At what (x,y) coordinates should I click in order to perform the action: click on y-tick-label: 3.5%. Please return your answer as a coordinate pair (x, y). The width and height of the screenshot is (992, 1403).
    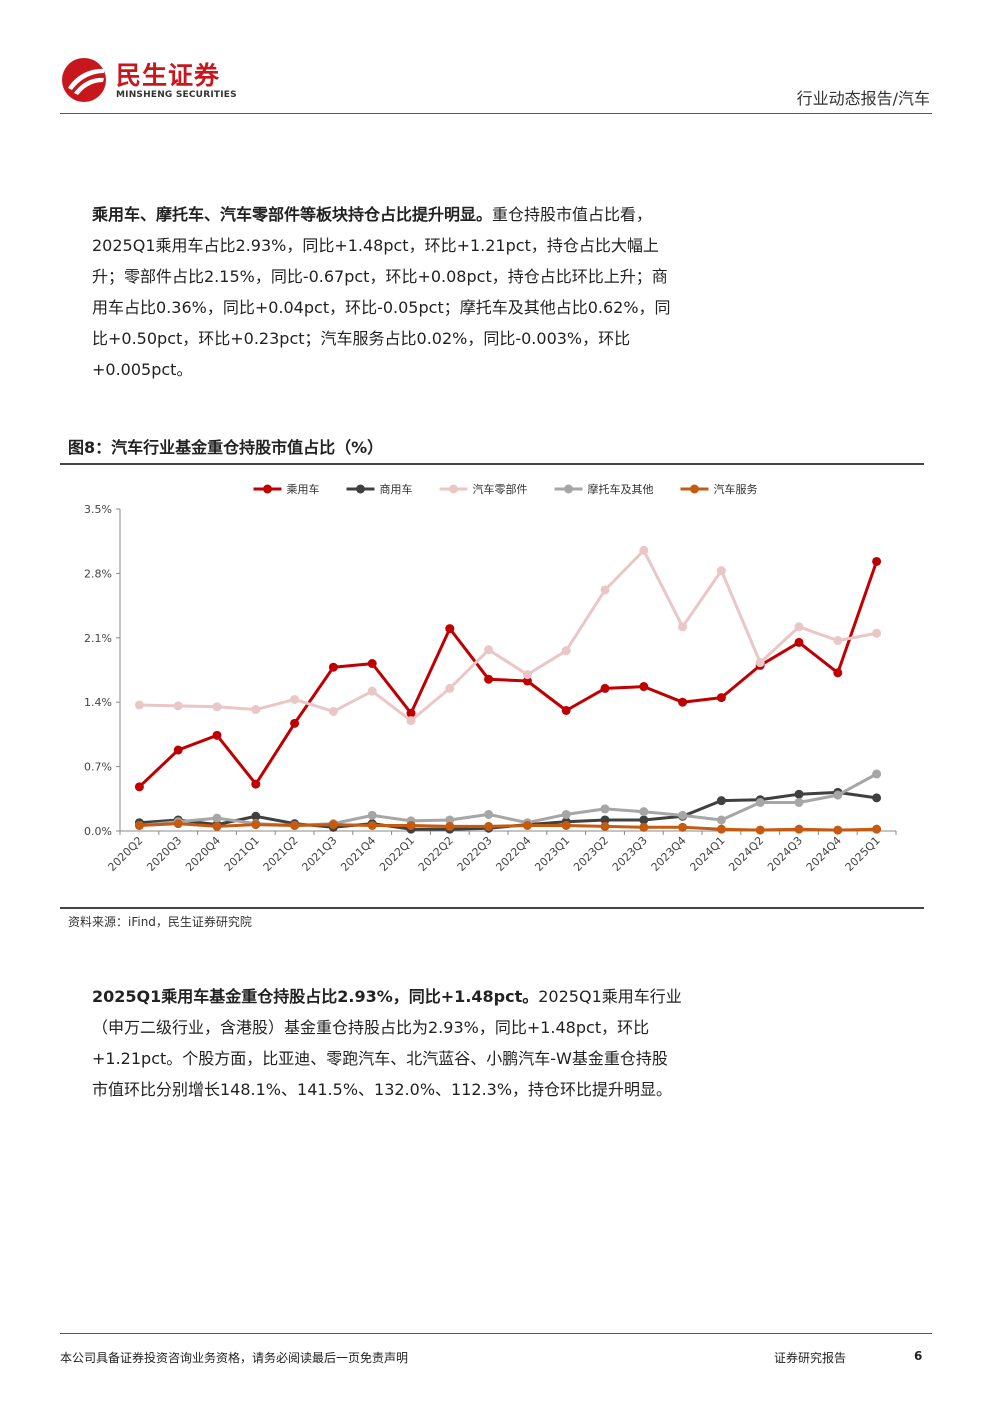
    Looking at the image, I should click on (98, 509).